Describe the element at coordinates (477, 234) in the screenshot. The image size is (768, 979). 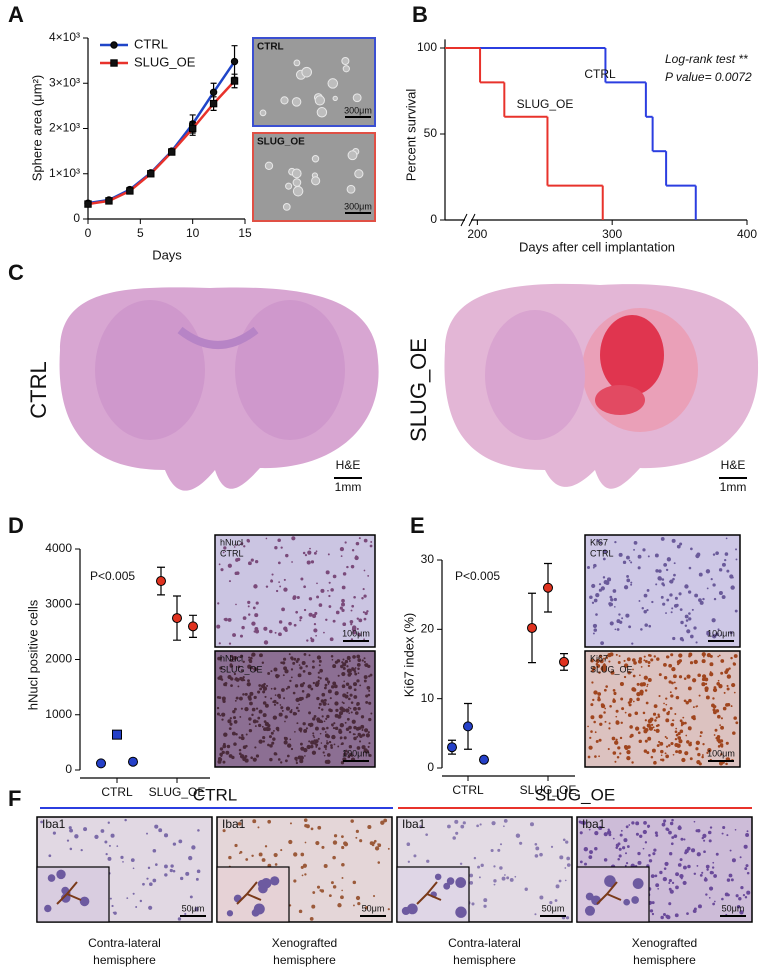
I see `x-tick-label: 200` at that location.